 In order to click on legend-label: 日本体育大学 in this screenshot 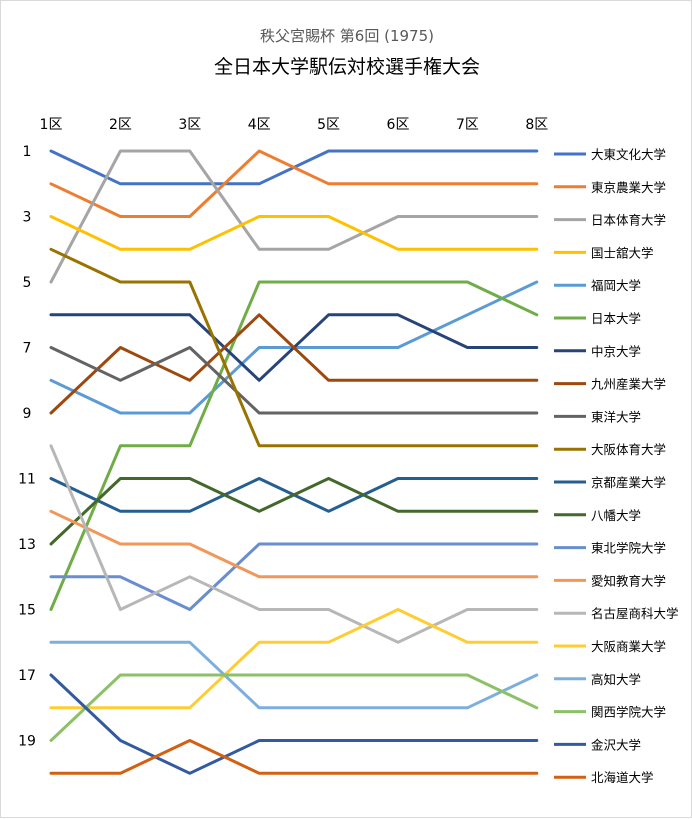, I will do `click(628, 220)`.